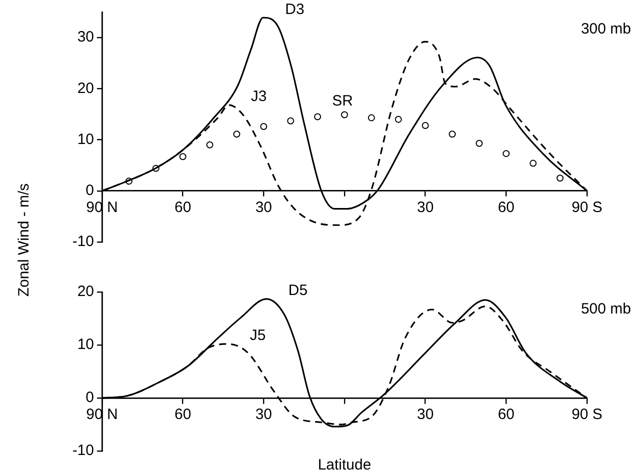  I want to click on series-label: SR, so click(343, 101).